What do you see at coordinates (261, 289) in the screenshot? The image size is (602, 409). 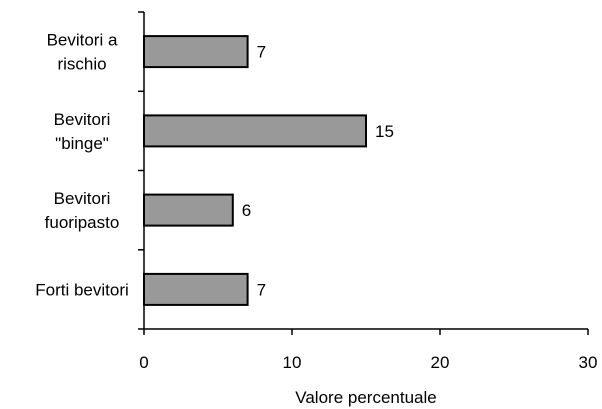 I see `value-label-3: 7` at bounding box center [261, 289].